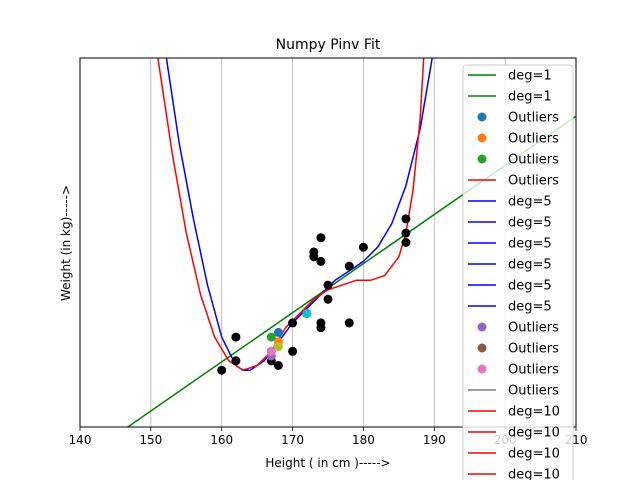  Describe the element at coordinates (327, 463) in the screenshot. I see `x-axis-label: Height ( in cm )----->` at that location.